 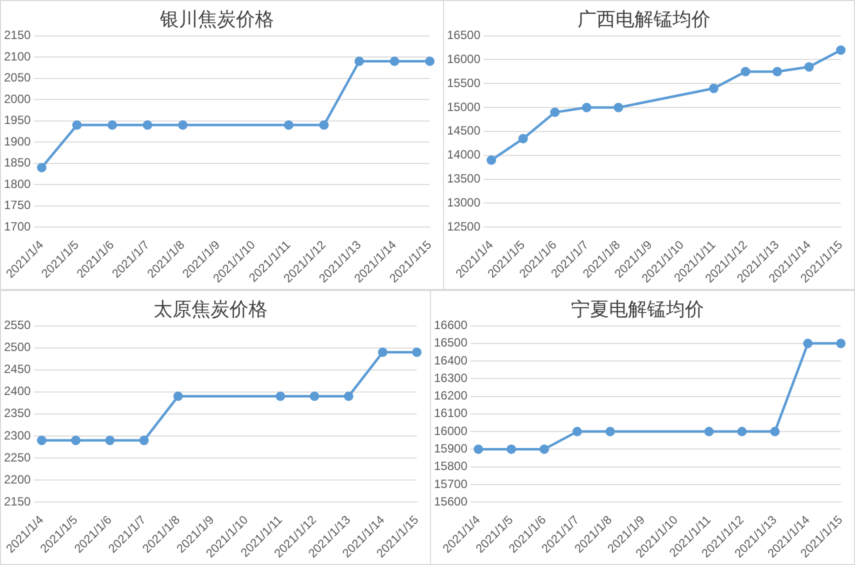 What do you see at coordinates (216, 19) in the screenshot?
I see `chart-title: 银川焦炭价格` at bounding box center [216, 19].